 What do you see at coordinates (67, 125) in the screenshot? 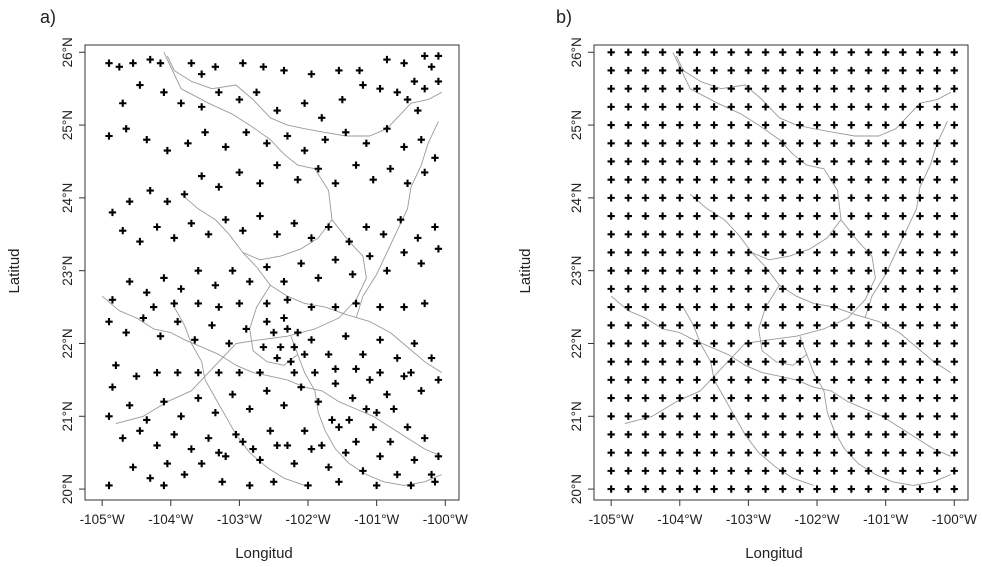
I see `y-tick-label: 25°N` at bounding box center [67, 125].